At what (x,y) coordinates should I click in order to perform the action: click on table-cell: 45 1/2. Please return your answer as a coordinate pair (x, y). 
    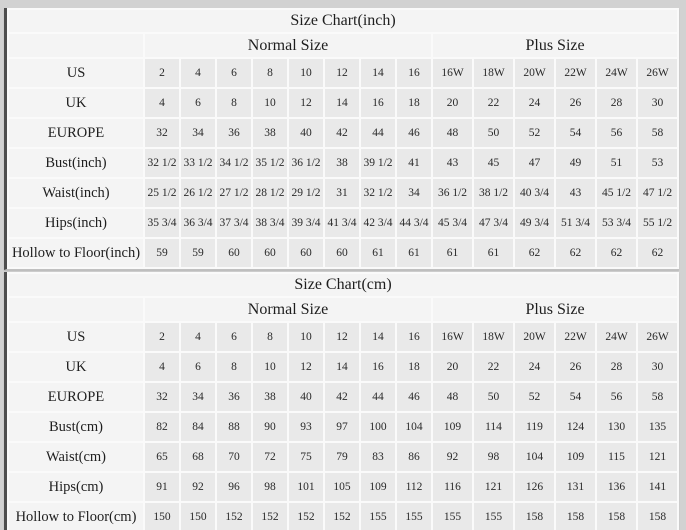
    Looking at the image, I should click on (616, 193).